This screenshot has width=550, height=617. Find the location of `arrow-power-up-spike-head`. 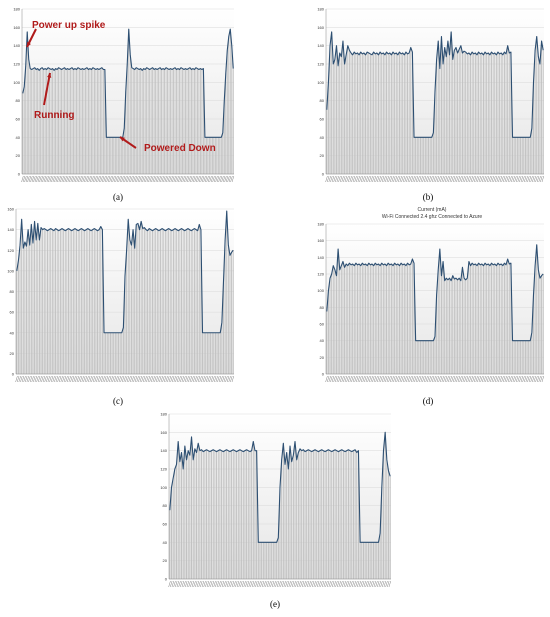

arrow-power-up-spike-head is located at coordinates (29, 44).